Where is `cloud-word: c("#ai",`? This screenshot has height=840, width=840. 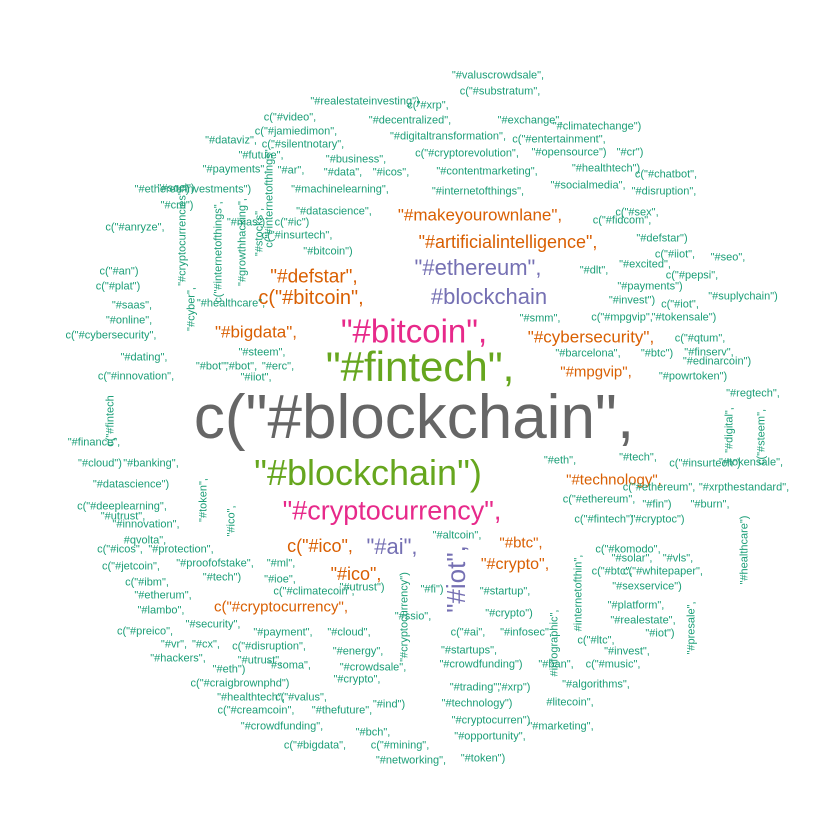
cloud-word: c("#ai", is located at coordinates (468, 632).